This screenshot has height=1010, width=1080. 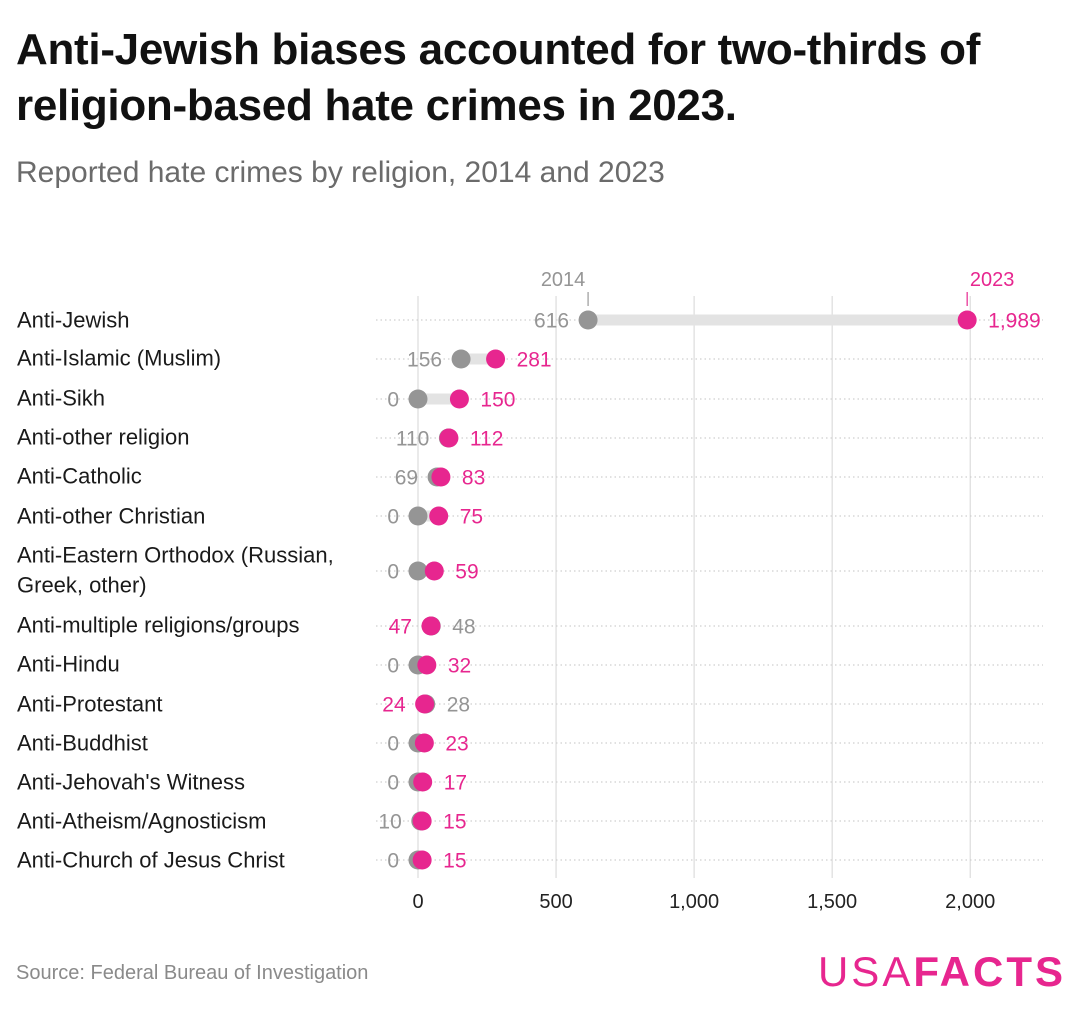 I want to click on x-tick-label: 0, so click(x=417, y=902).